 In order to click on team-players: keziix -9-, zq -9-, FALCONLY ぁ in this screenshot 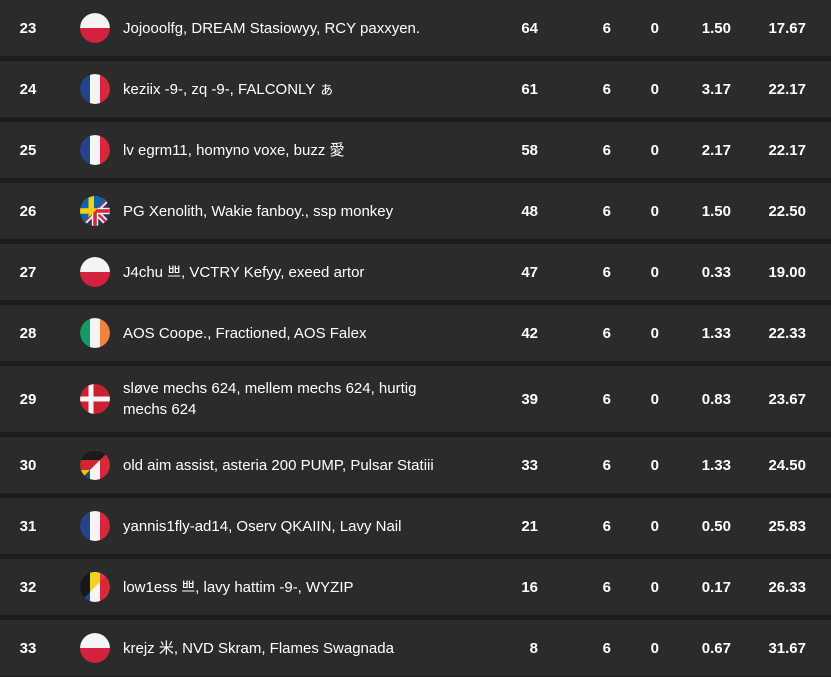, I will do `click(229, 89)`.